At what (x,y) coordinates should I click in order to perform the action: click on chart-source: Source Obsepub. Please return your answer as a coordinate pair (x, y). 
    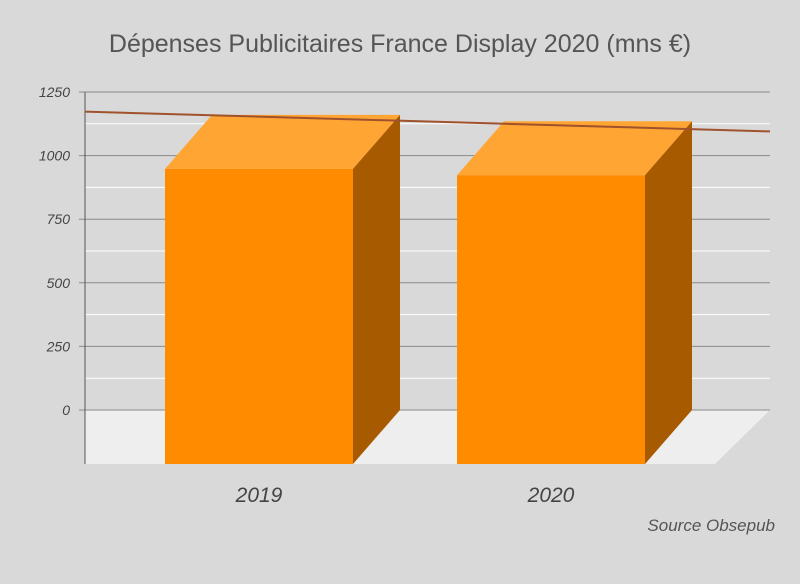
    Looking at the image, I should click on (711, 525).